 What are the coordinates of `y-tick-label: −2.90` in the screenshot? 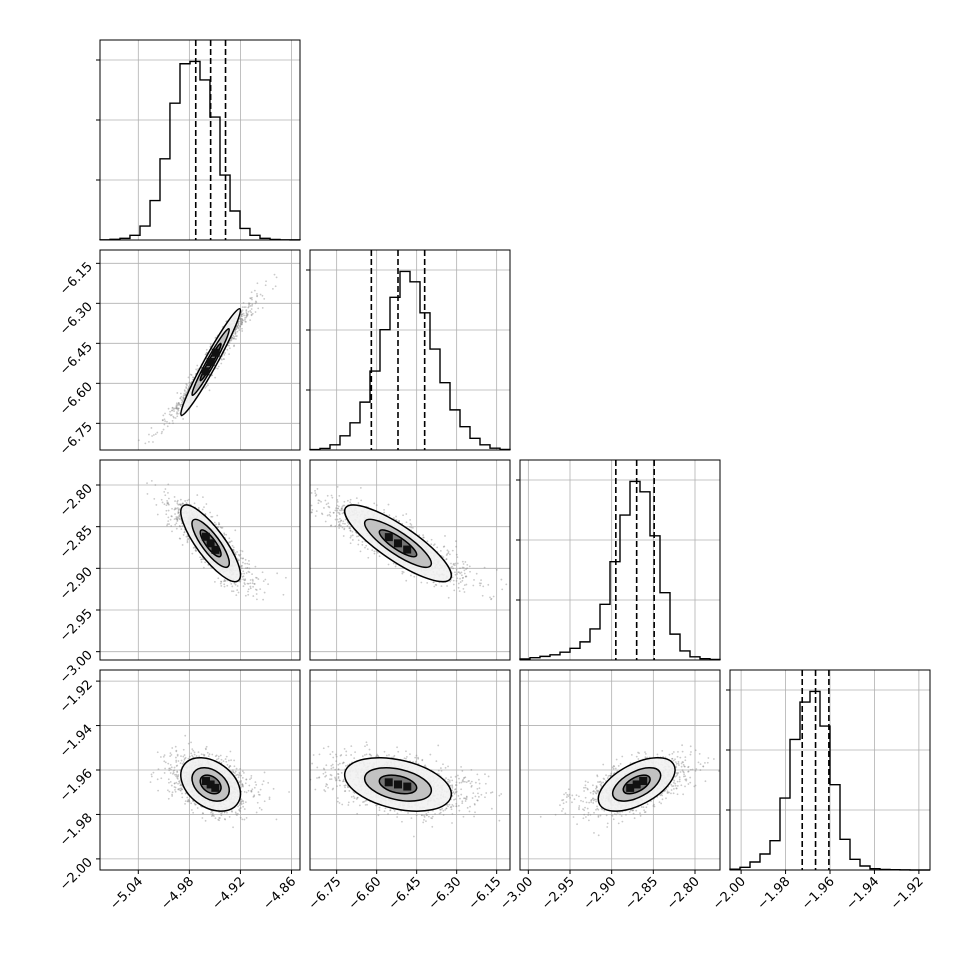 It's located at (76, 584).